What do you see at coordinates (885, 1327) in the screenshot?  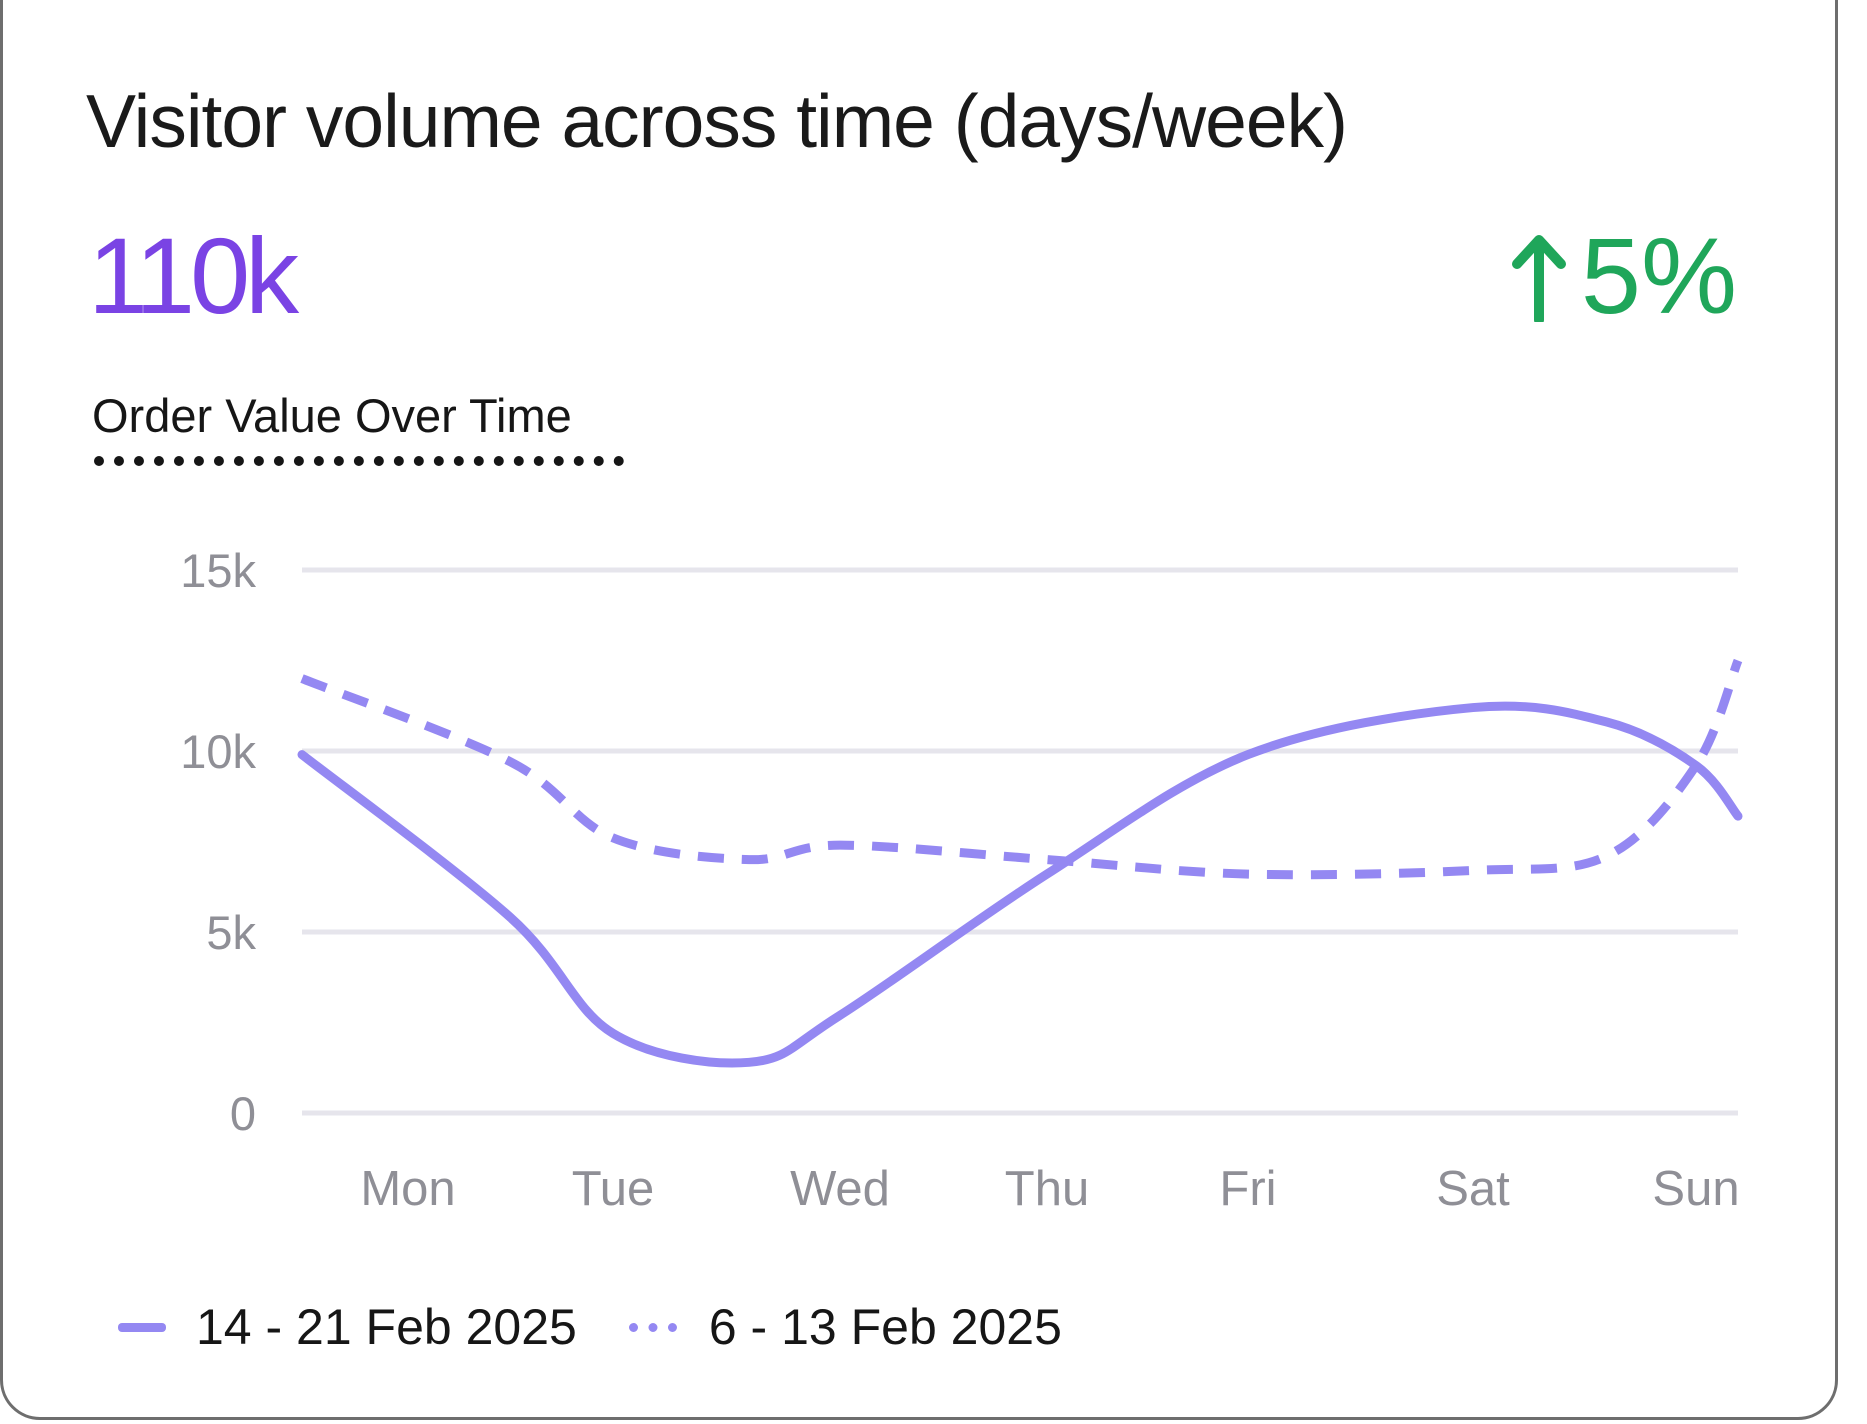 I see `legend-label-previous: 6 - 13 Feb 2025` at bounding box center [885, 1327].